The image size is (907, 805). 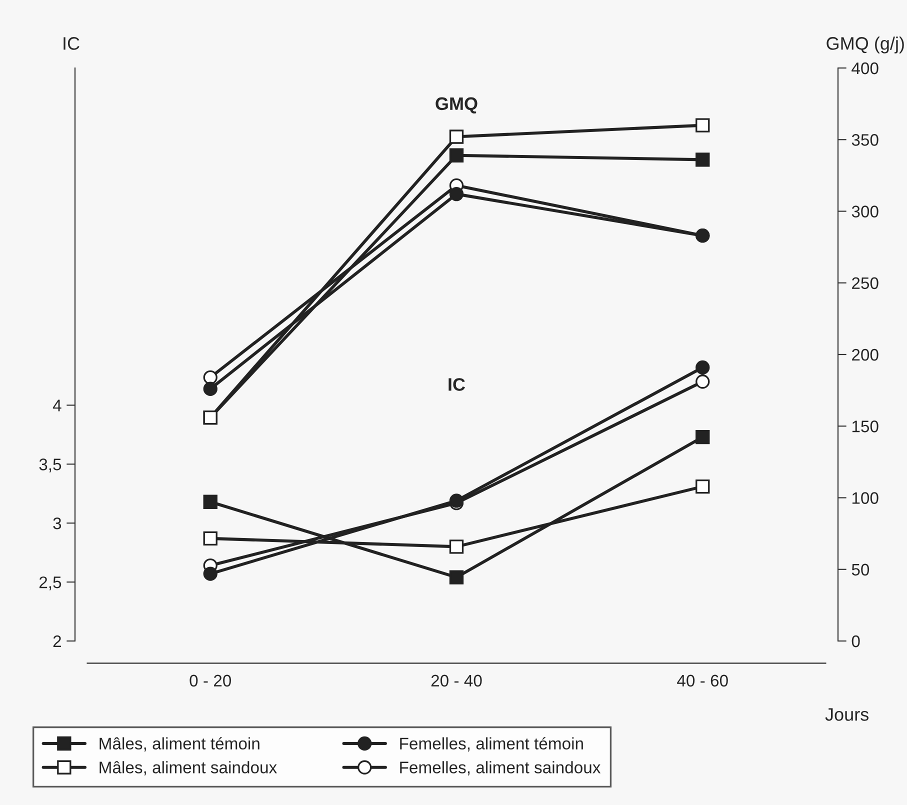 I want to click on y2-tick-label: 200, so click(x=865, y=354).